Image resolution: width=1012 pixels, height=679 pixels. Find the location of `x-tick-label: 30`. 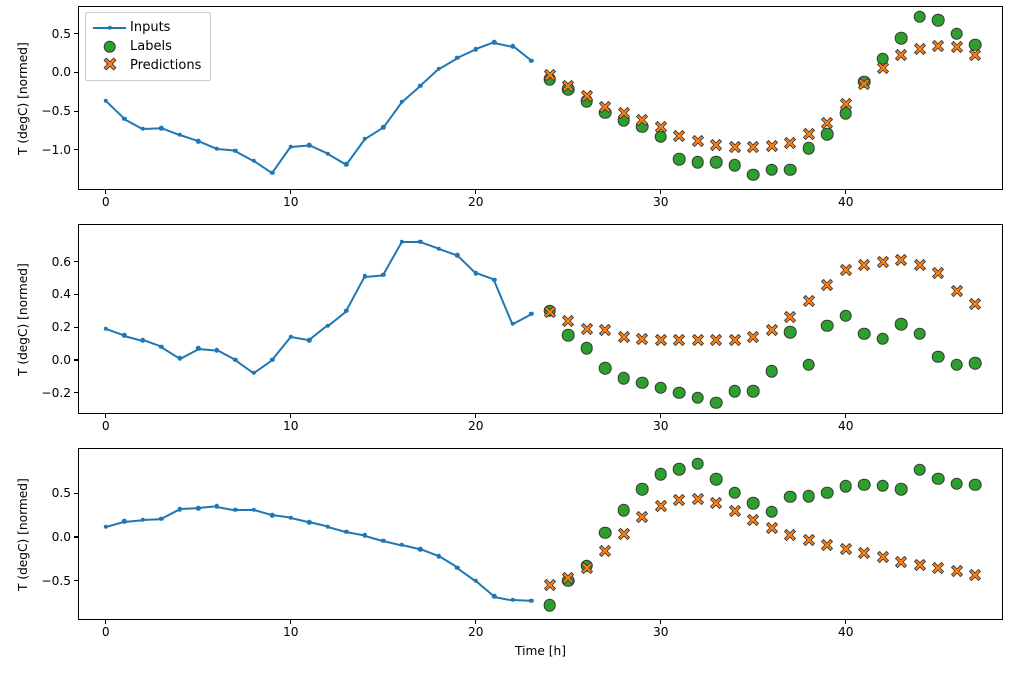

x-tick-label: 30 is located at coordinates (660, 202).